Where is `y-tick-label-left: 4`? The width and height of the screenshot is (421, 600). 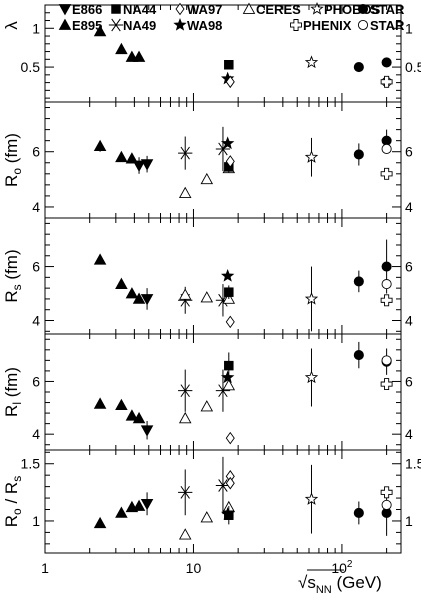
y-tick-label-left: 4 is located at coordinates (36, 434).